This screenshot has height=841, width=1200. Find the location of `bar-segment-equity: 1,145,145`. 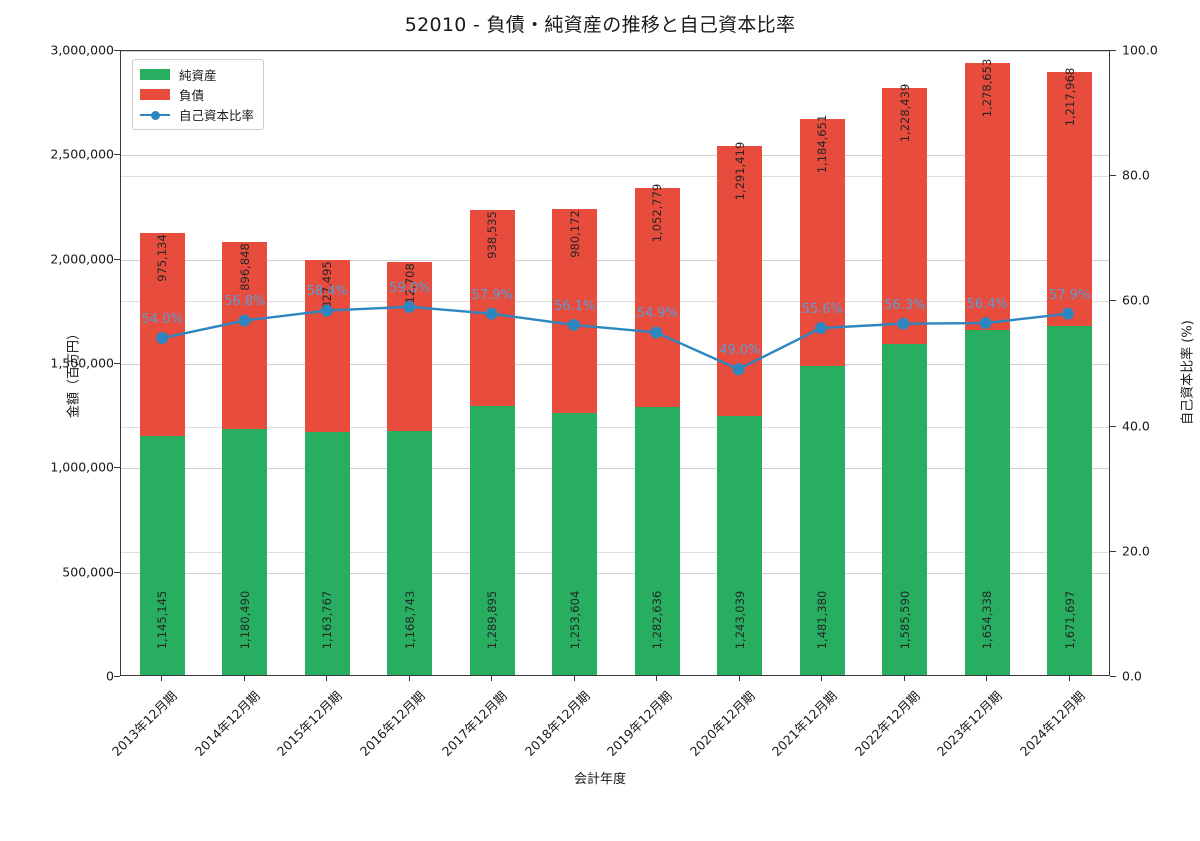

bar-segment-equity: 1,145,145 is located at coordinates (162, 555).